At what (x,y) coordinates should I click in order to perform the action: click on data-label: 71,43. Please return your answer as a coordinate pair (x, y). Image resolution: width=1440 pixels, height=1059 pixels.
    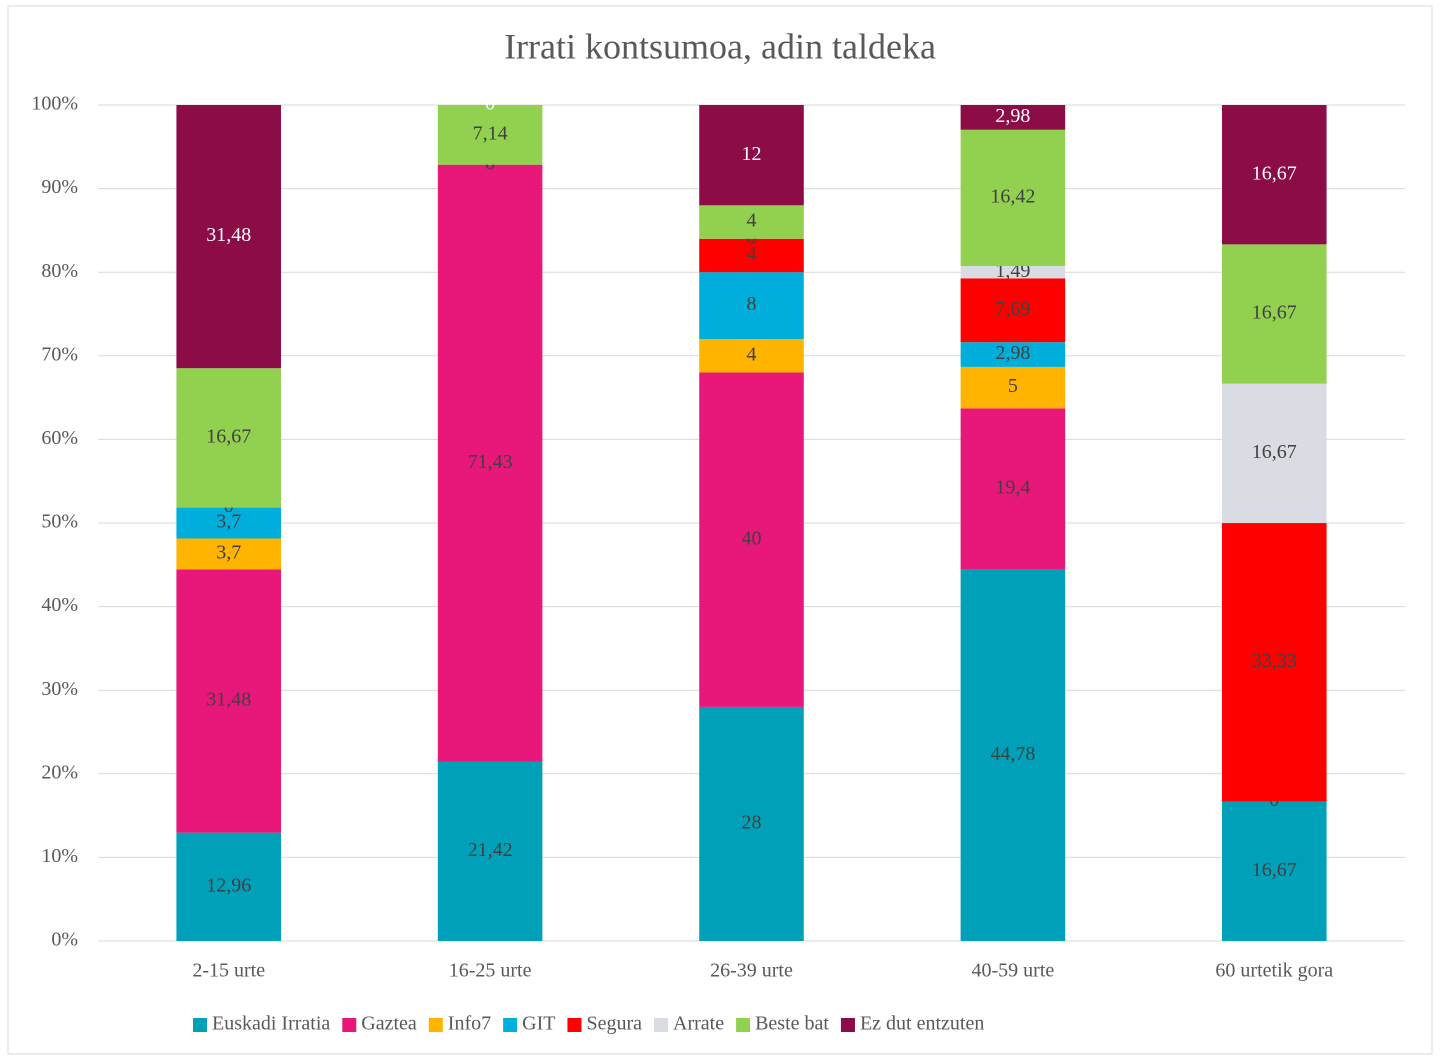
    Looking at the image, I should click on (490, 462).